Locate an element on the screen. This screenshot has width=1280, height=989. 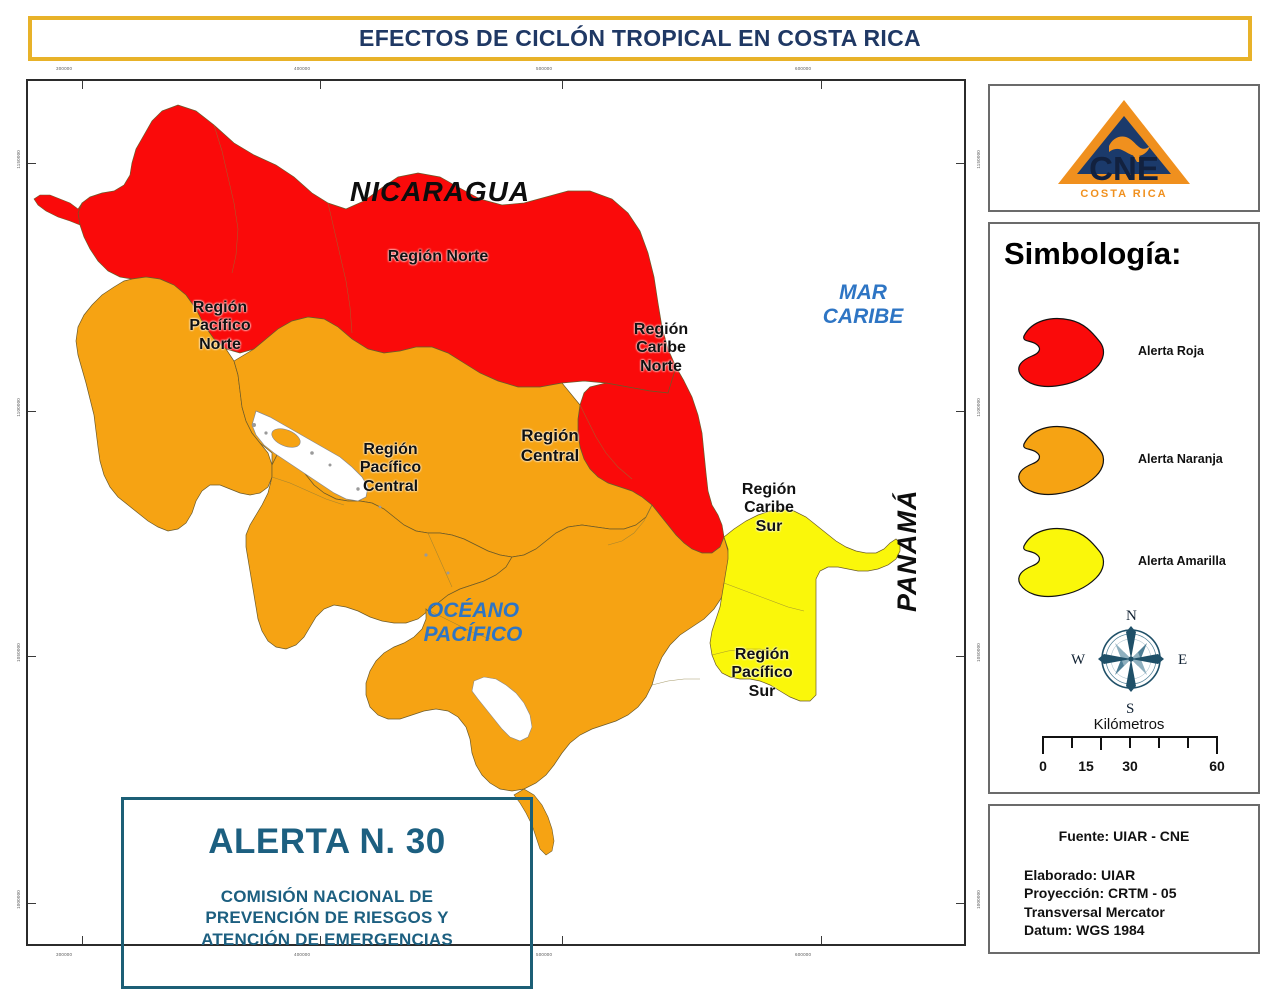
scale-bar-widget: Kilómetros 0 15 30 60 is located at coordinates (1129, 746).